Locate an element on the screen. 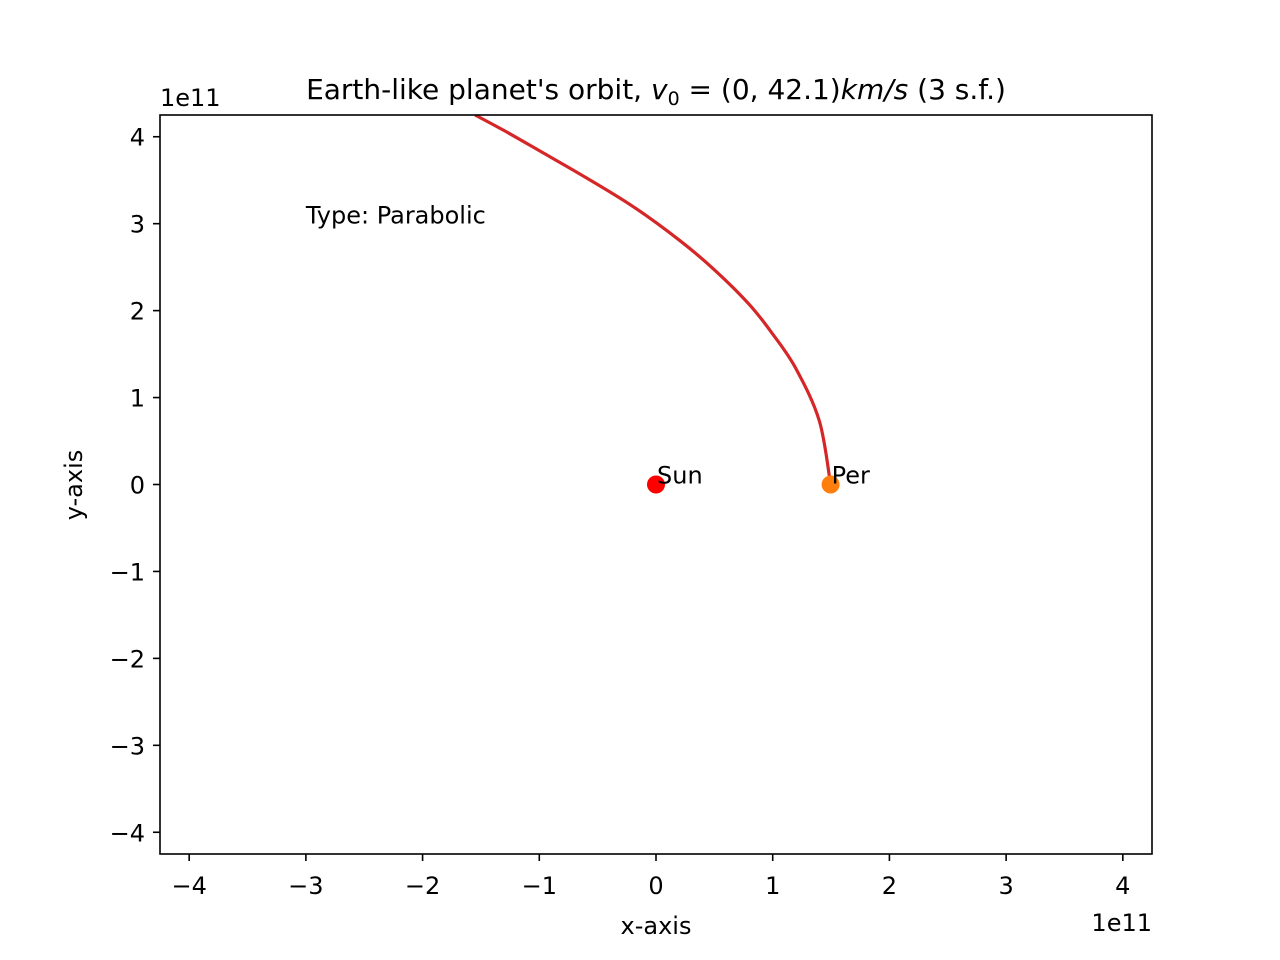 This screenshot has width=1280, height=960. x-tick-label: 0 is located at coordinates (655, 886).